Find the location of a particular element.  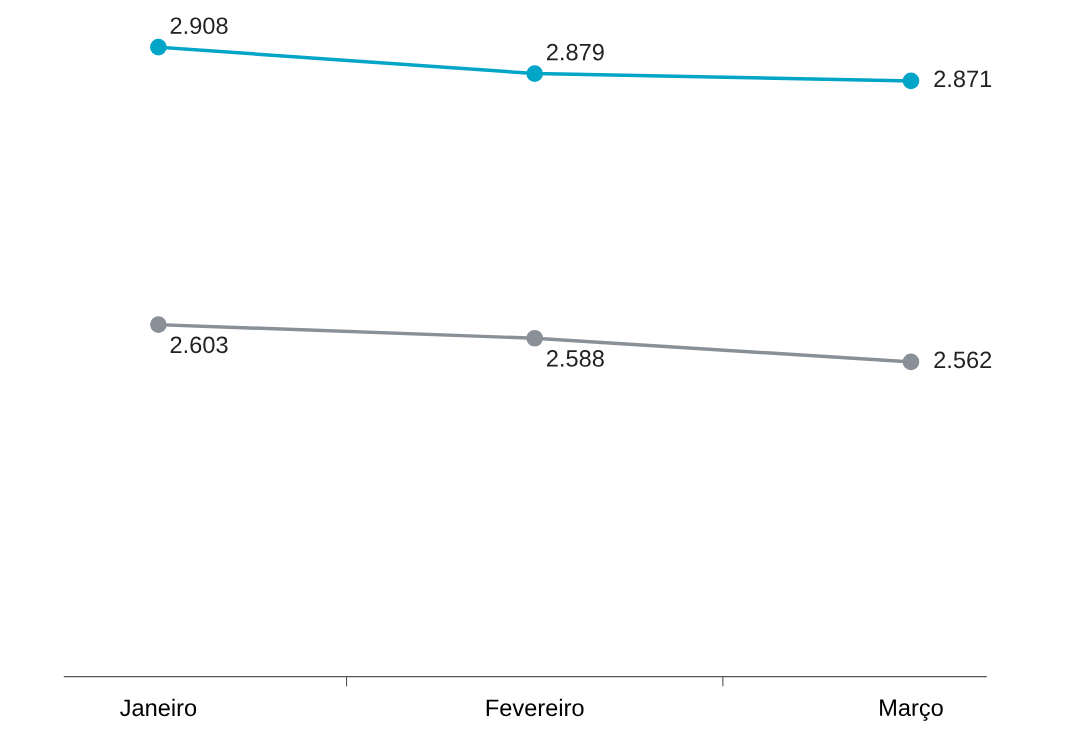

data-label: 2.562 is located at coordinates (963, 360).